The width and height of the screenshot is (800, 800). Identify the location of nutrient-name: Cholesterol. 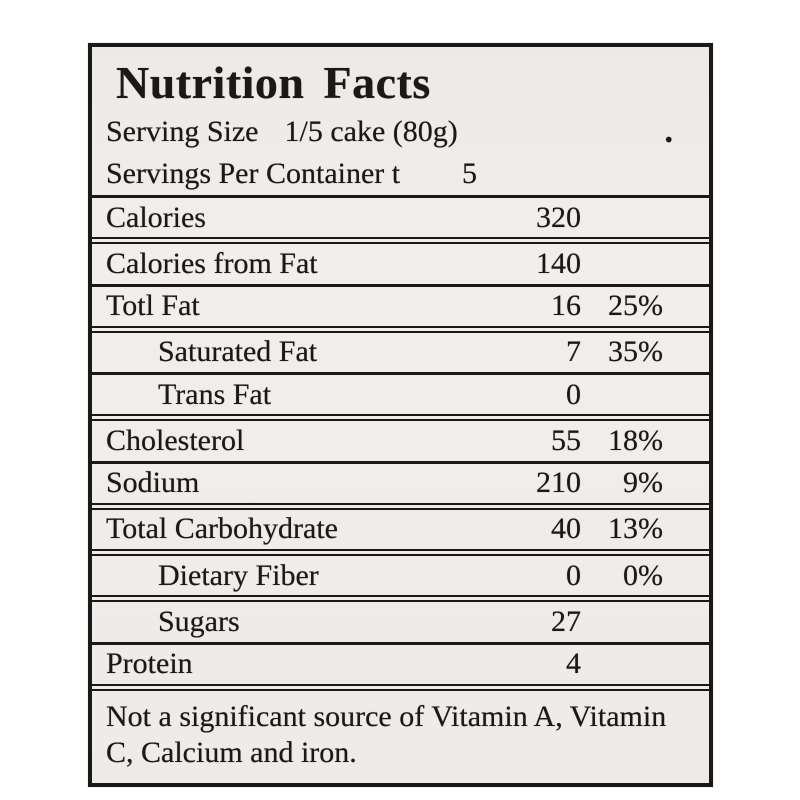
(175, 440).